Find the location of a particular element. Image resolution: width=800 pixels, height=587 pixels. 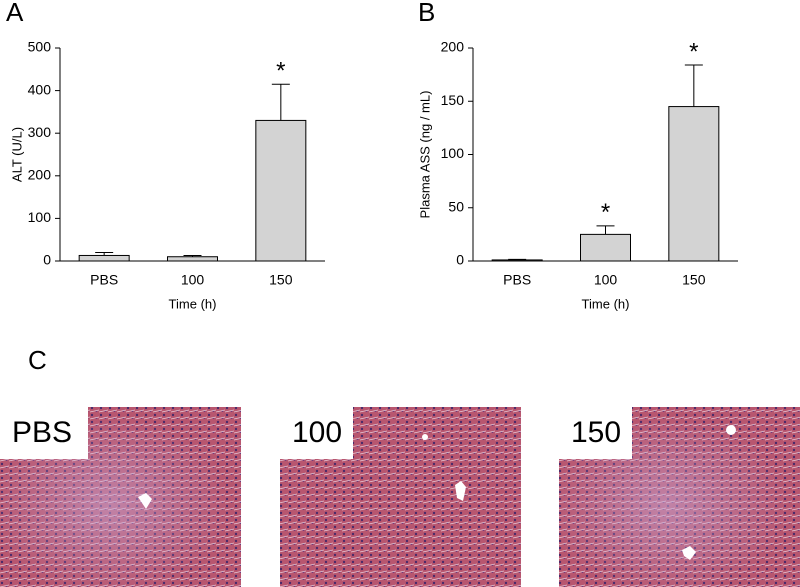

y-tick-label: 50 is located at coordinates (456, 206).